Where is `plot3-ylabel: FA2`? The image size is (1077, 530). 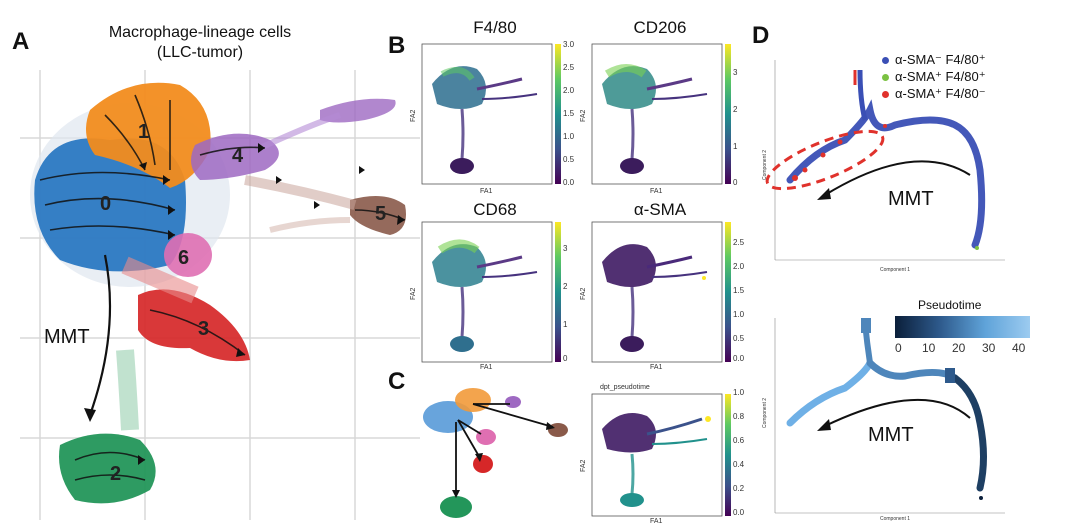 plot3-ylabel: FA2 is located at coordinates (413, 293).